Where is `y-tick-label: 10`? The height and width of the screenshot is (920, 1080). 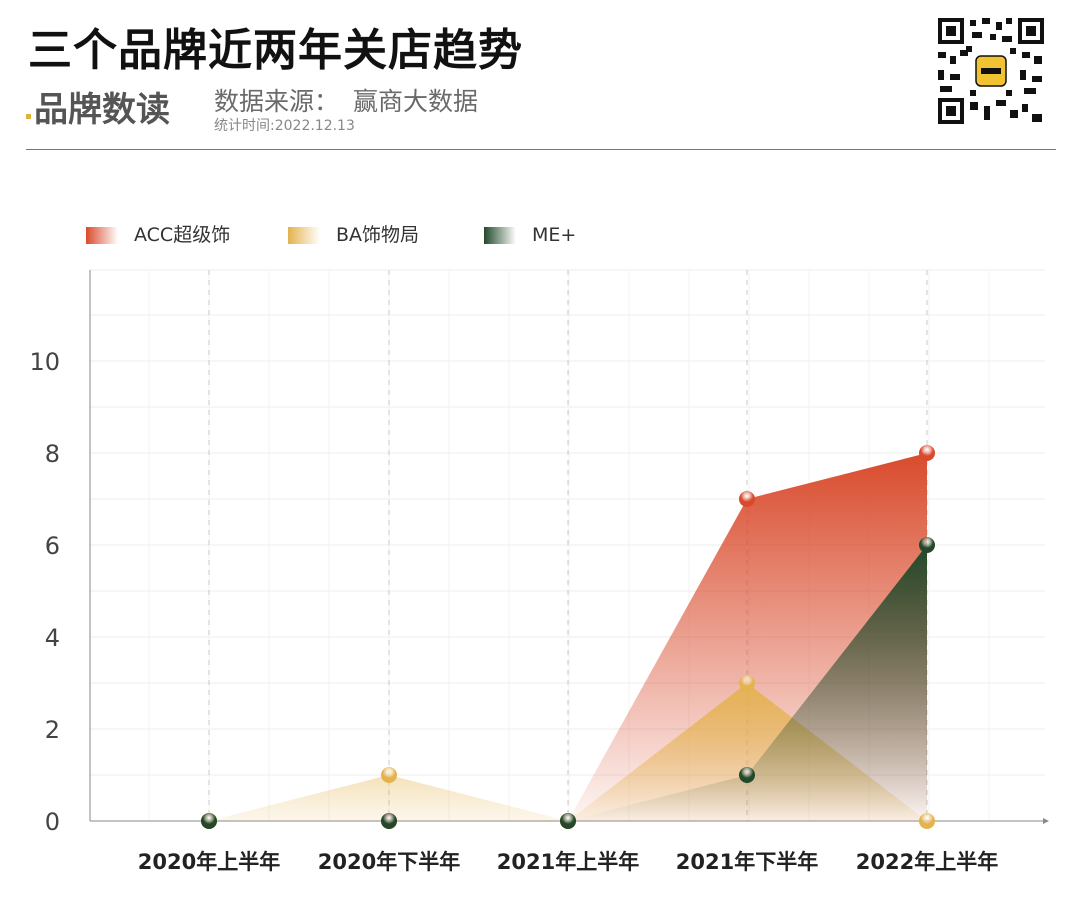
y-tick-label: 10 is located at coordinates (44, 362).